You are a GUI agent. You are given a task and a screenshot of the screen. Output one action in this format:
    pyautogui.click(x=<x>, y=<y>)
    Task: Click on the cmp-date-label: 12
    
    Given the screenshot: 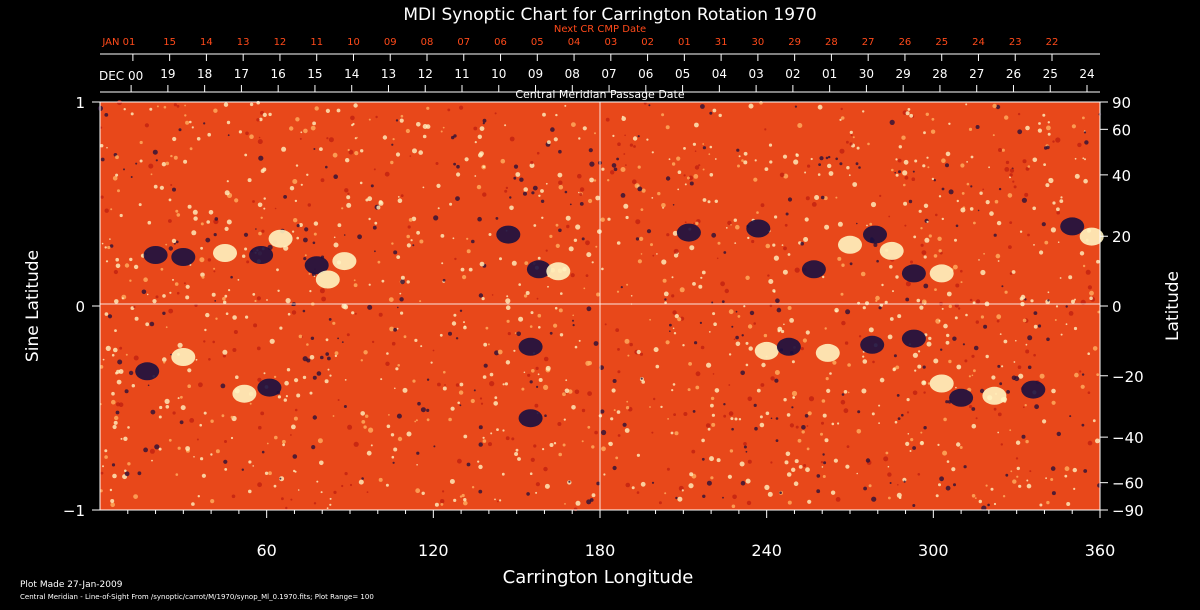 What is the action you would take?
    pyautogui.click(x=425, y=74)
    